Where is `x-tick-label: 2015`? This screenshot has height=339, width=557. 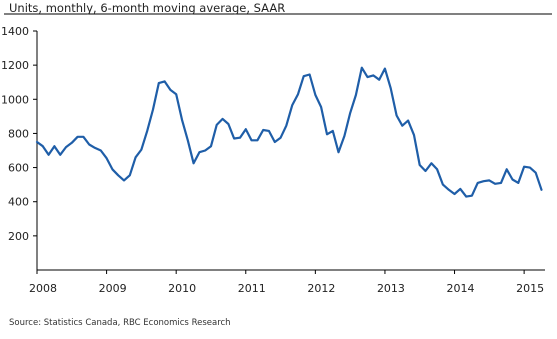
x-tick-label: 2015 is located at coordinates (530, 288).